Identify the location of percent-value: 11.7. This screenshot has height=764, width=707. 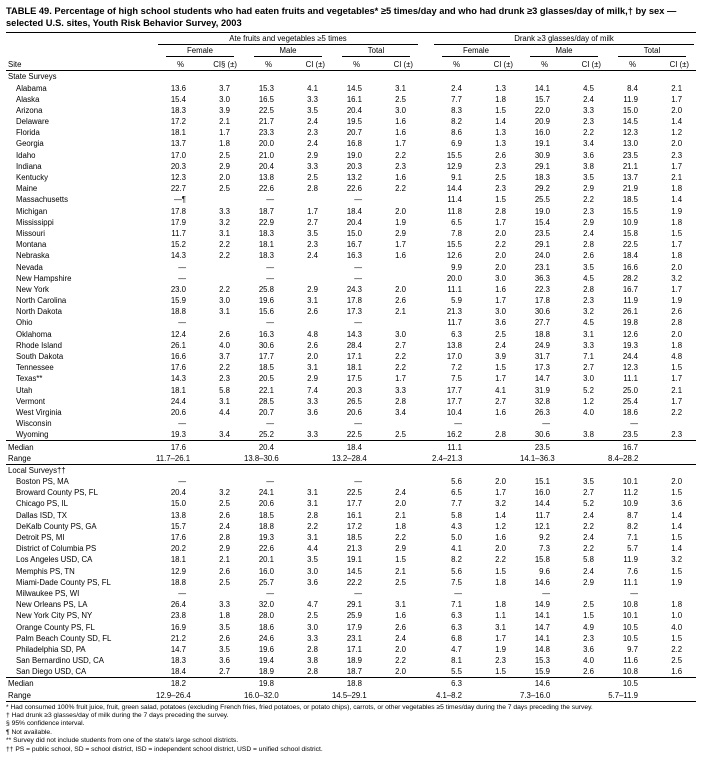
(454, 323).